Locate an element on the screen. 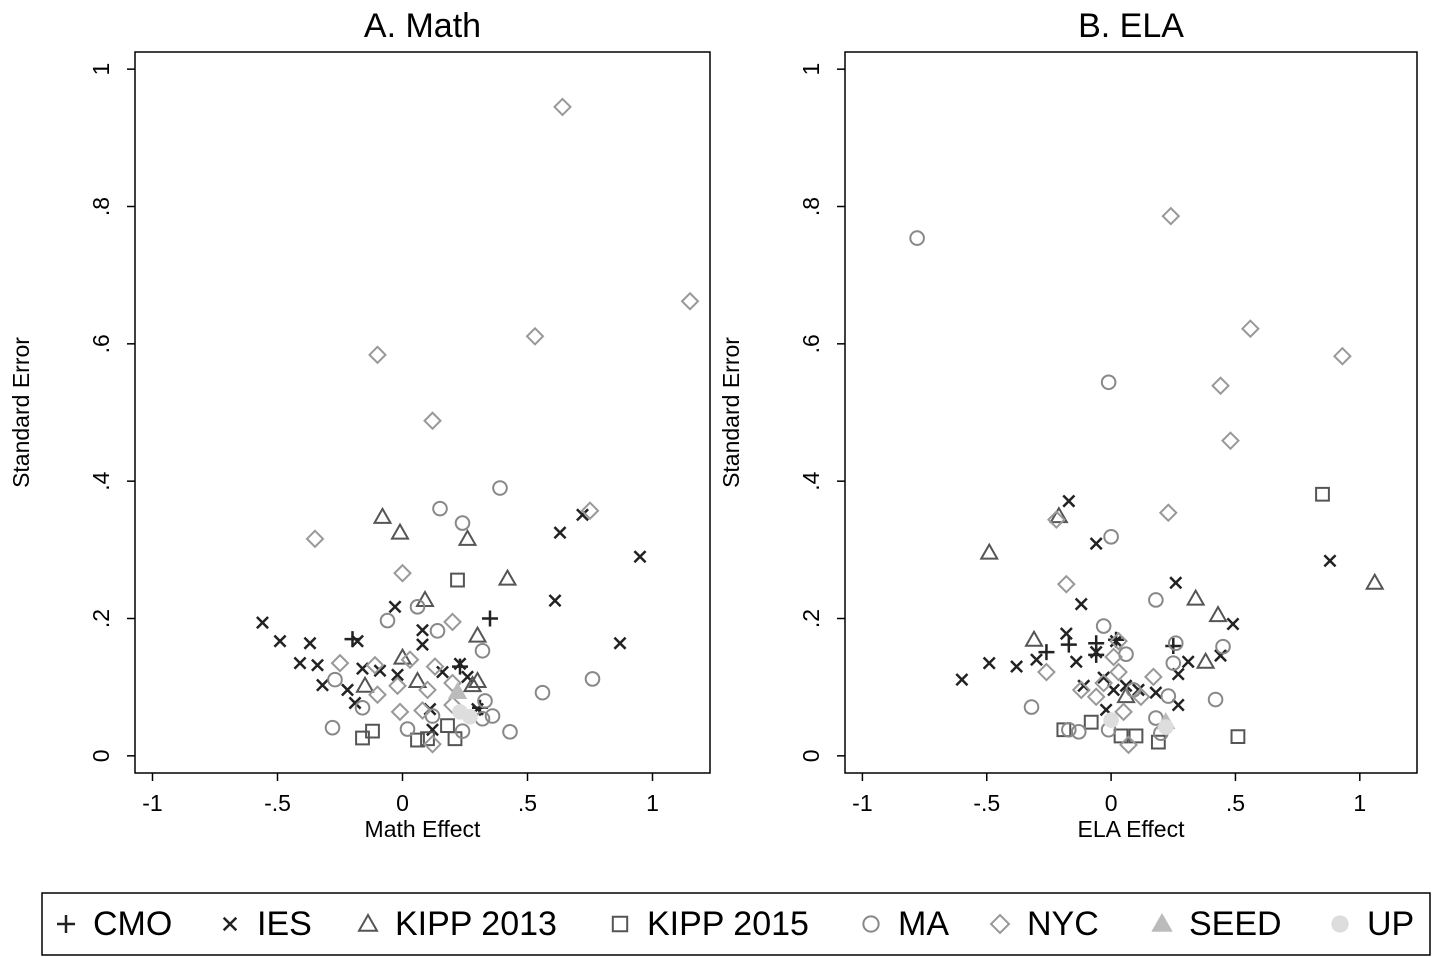 The image size is (1433, 957). x-tick-label: .5 is located at coordinates (1235, 803).